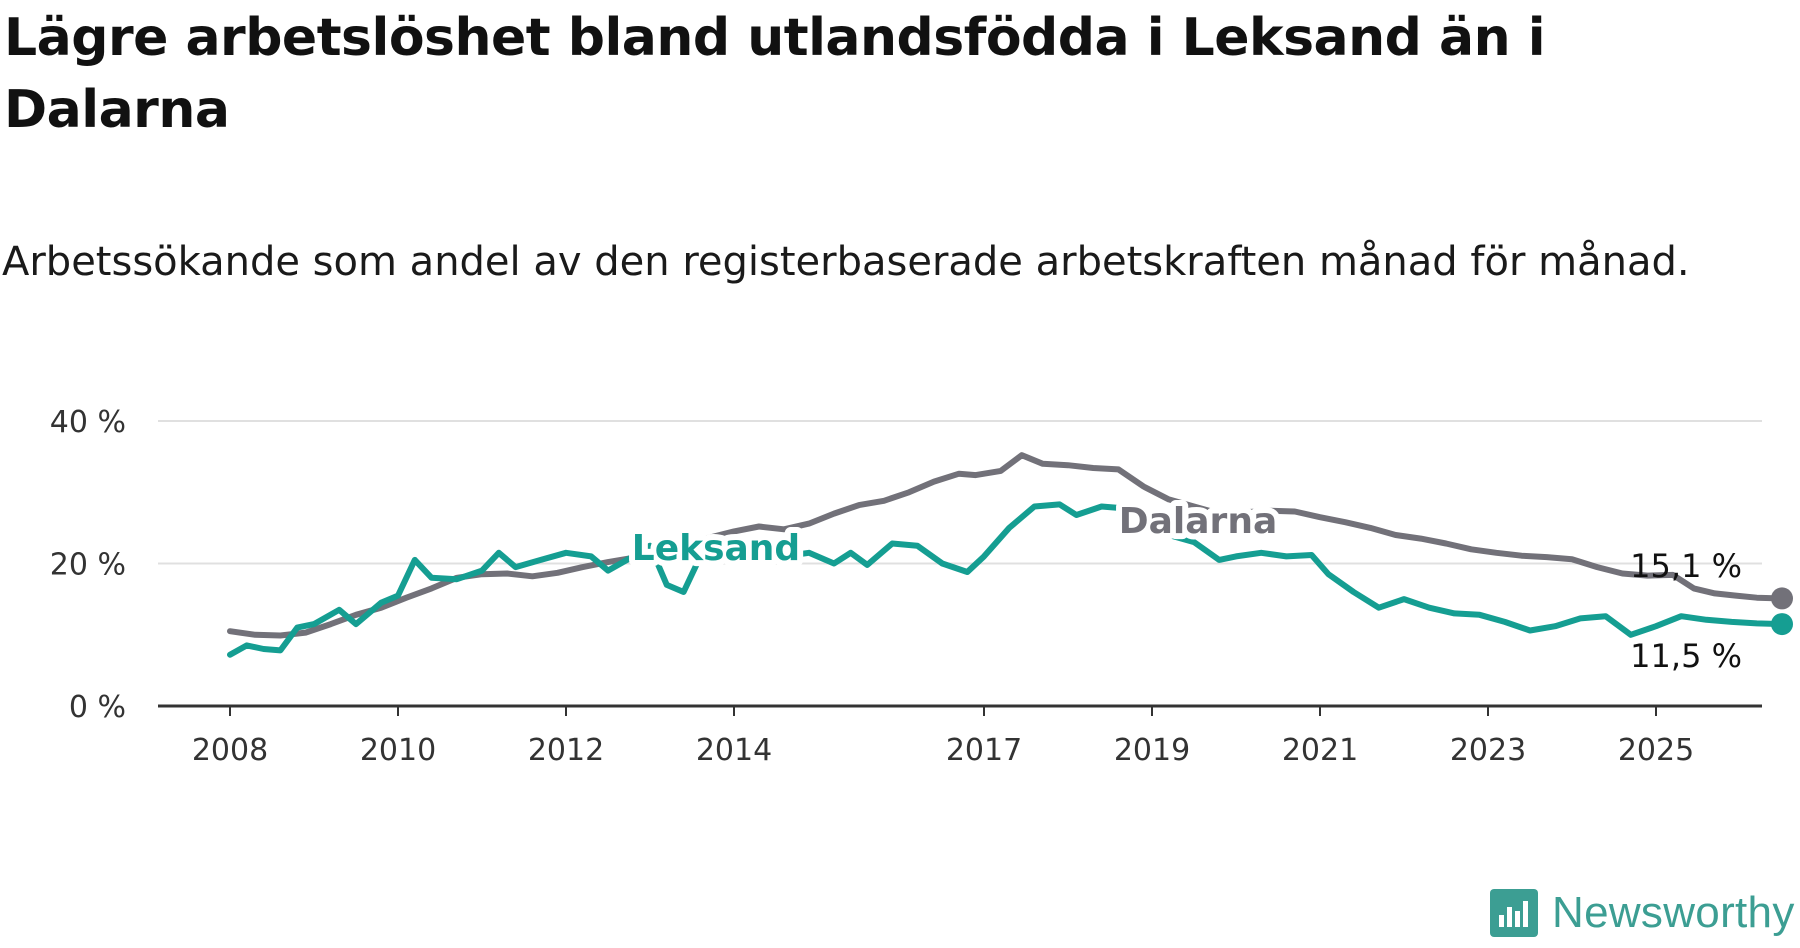 Image resolution: width=1800 pixels, height=948 pixels. I want to click on x-tick-label: 2014, so click(734, 750).